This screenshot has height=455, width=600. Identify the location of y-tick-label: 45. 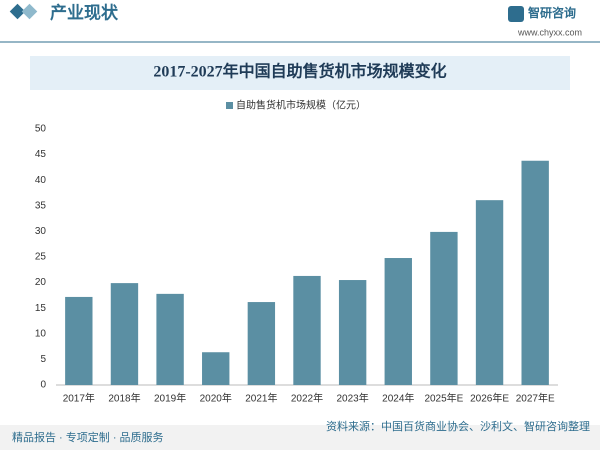
(41, 154).